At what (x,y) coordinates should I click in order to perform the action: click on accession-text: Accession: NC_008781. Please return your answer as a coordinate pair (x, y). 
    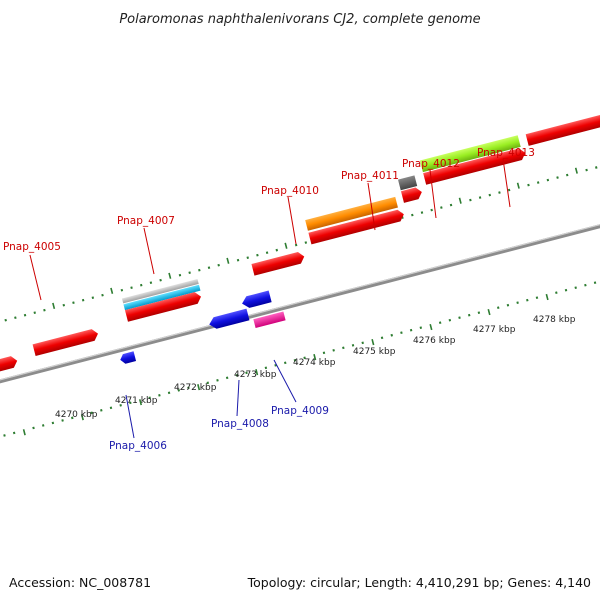
    Looking at the image, I should click on (80, 582).